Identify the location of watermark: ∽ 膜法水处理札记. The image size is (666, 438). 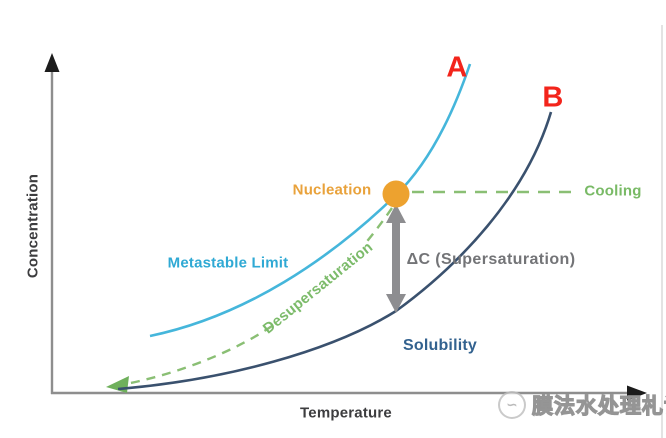
(582, 405).